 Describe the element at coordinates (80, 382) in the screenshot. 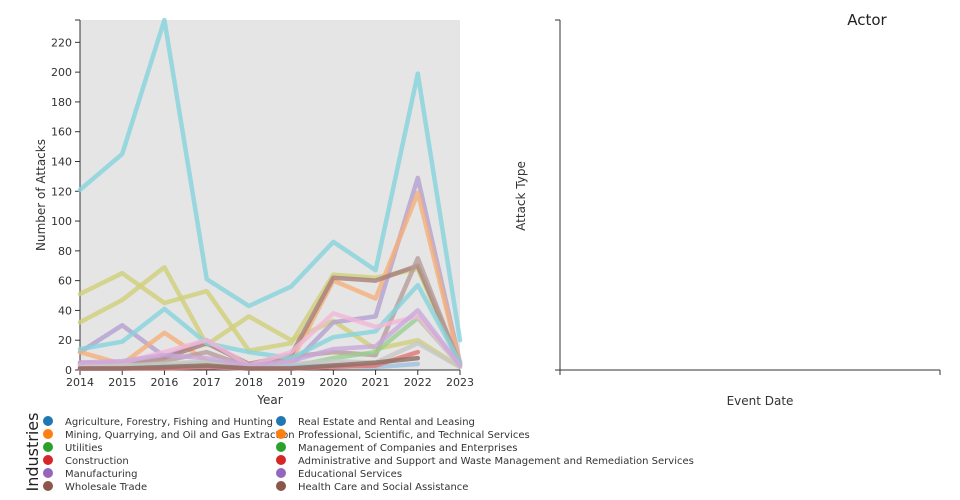

I see `x-tick-label: 2014` at that location.